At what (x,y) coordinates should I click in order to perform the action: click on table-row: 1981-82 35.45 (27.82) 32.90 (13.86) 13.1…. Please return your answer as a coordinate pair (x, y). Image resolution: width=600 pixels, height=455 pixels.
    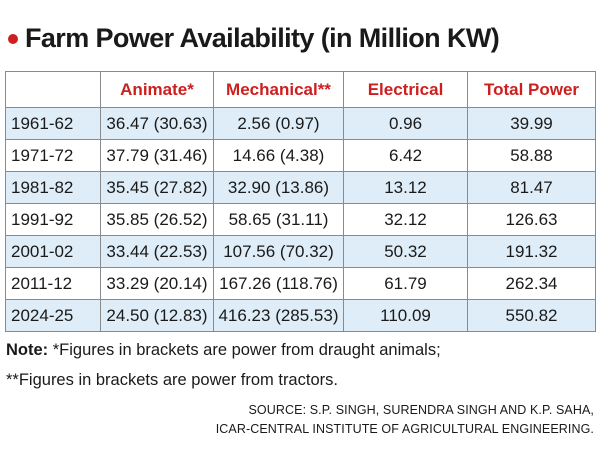
    Looking at the image, I should click on (300, 187).